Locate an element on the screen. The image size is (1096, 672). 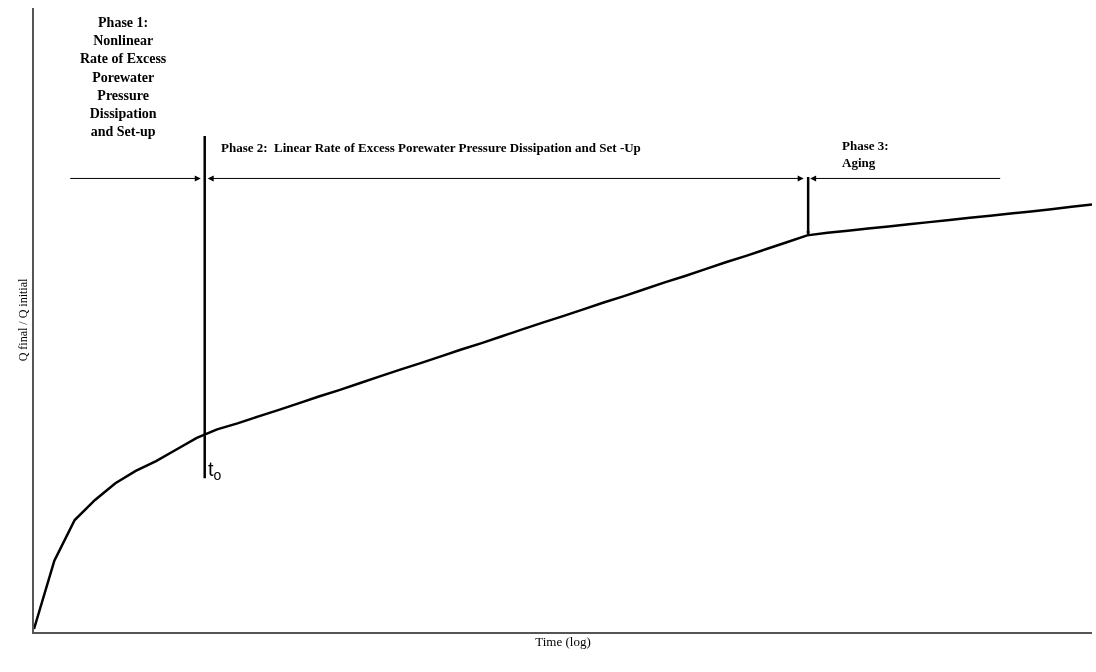
text: Phase 1: Nonlinear Rate of Excess Porewater Pressure Dissipation and Set-up is located at coordinates (123, 77).